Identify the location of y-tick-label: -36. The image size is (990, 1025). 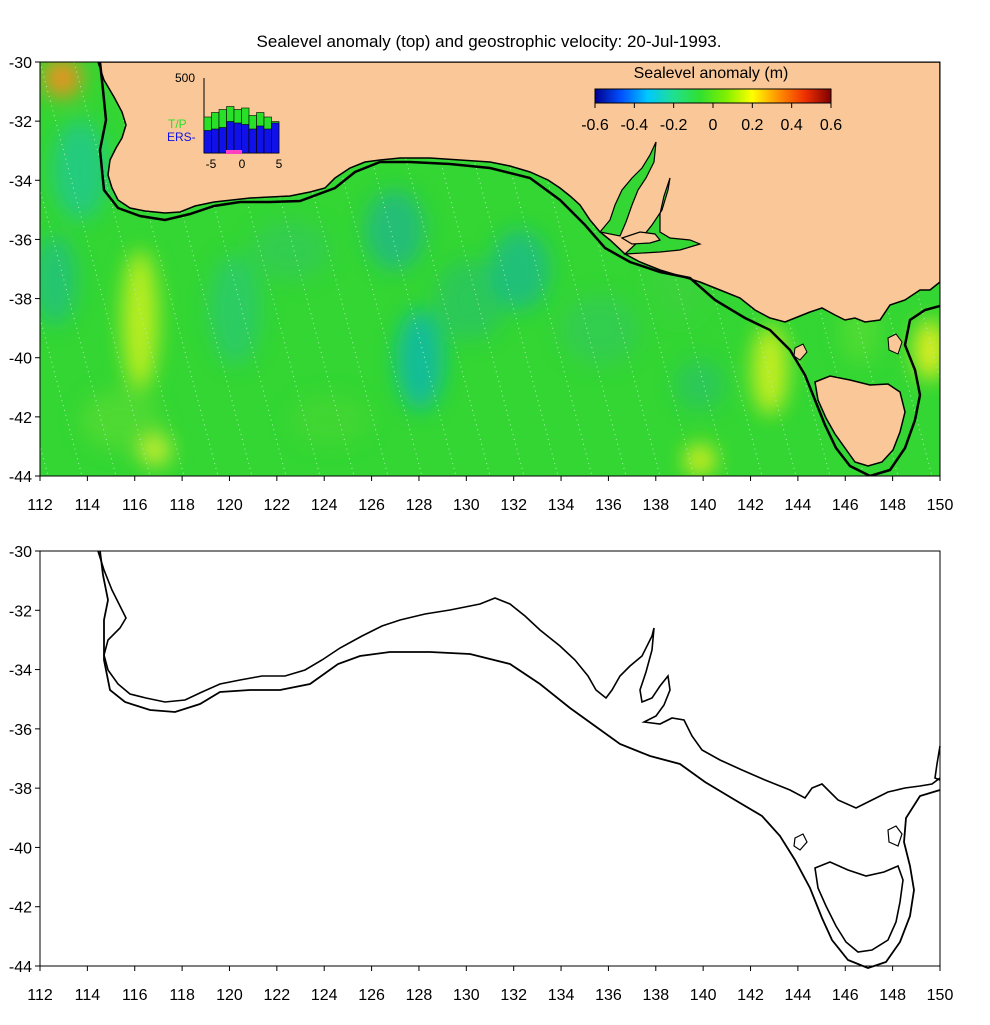
(20, 240).